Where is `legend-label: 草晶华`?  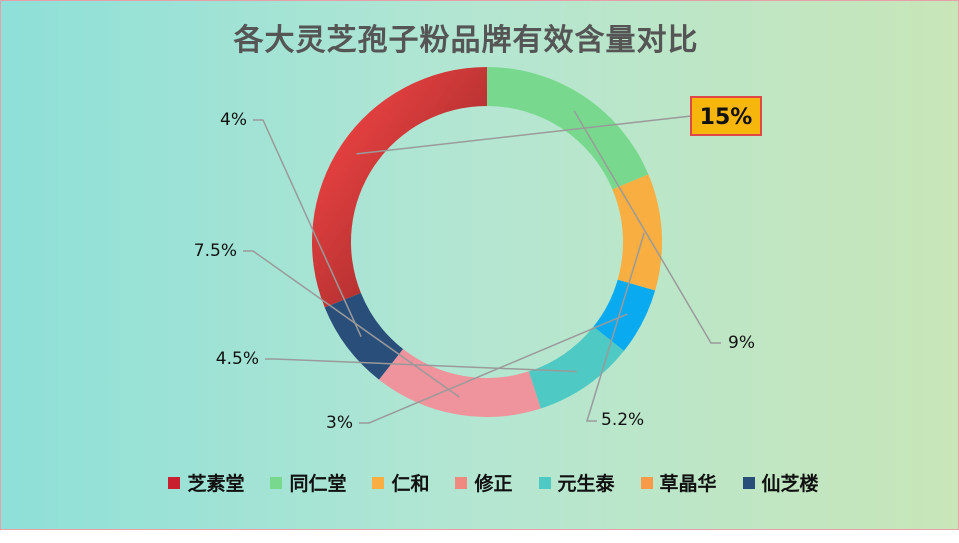 legend-label: 草晶华 is located at coordinates (688, 484).